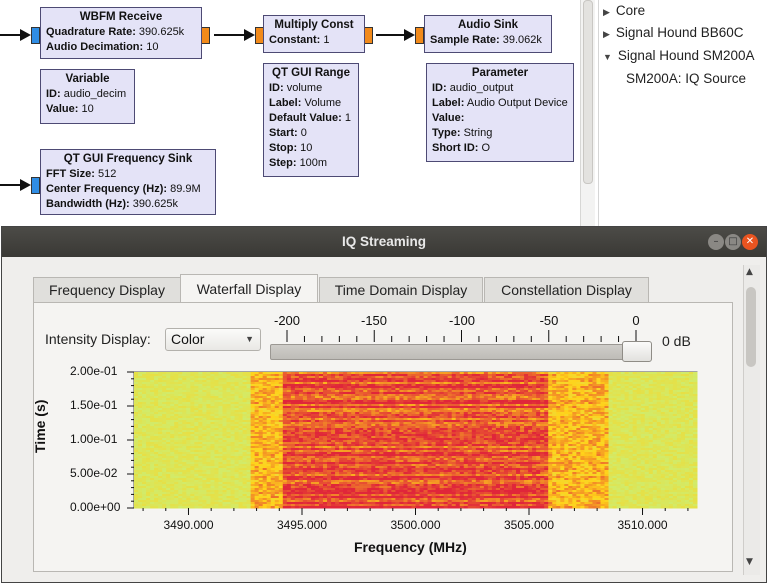 This screenshot has height=583, width=768. What do you see at coordinates (529, 525) in the screenshot?
I see `x-tick-label: 3505.000` at bounding box center [529, 525].